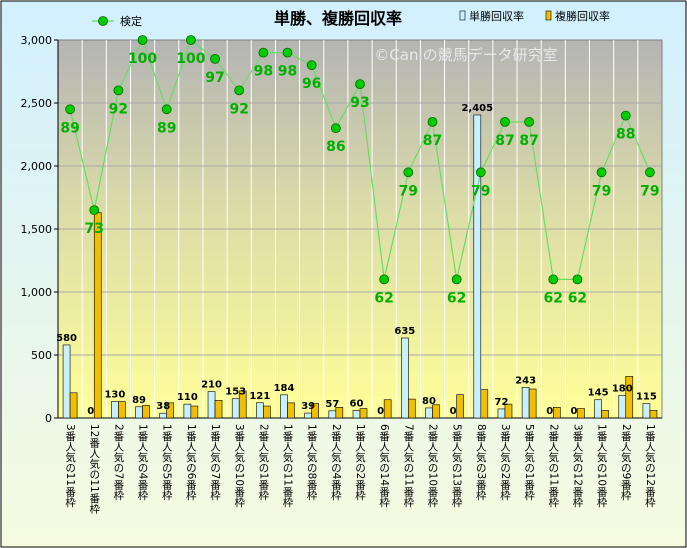  I want to click on bar-value-label: 80, so click(429, 401).